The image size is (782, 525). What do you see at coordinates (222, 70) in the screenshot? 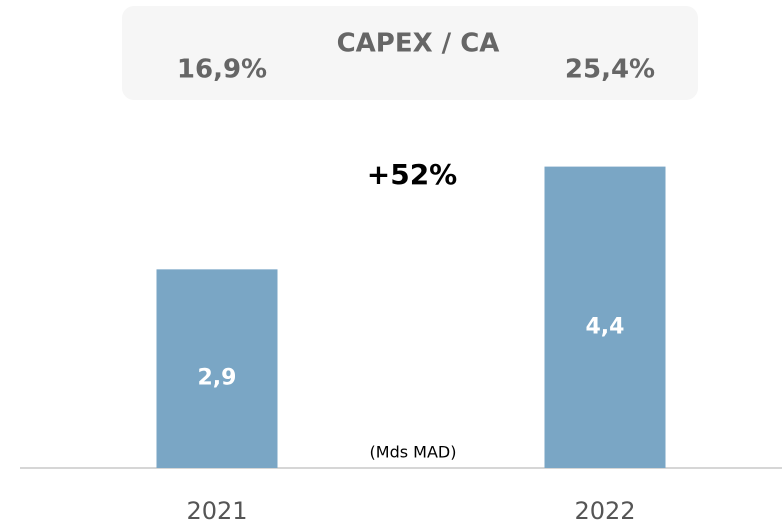
I see `ratio-value: 16,9%` at bounding box center [222, 70].